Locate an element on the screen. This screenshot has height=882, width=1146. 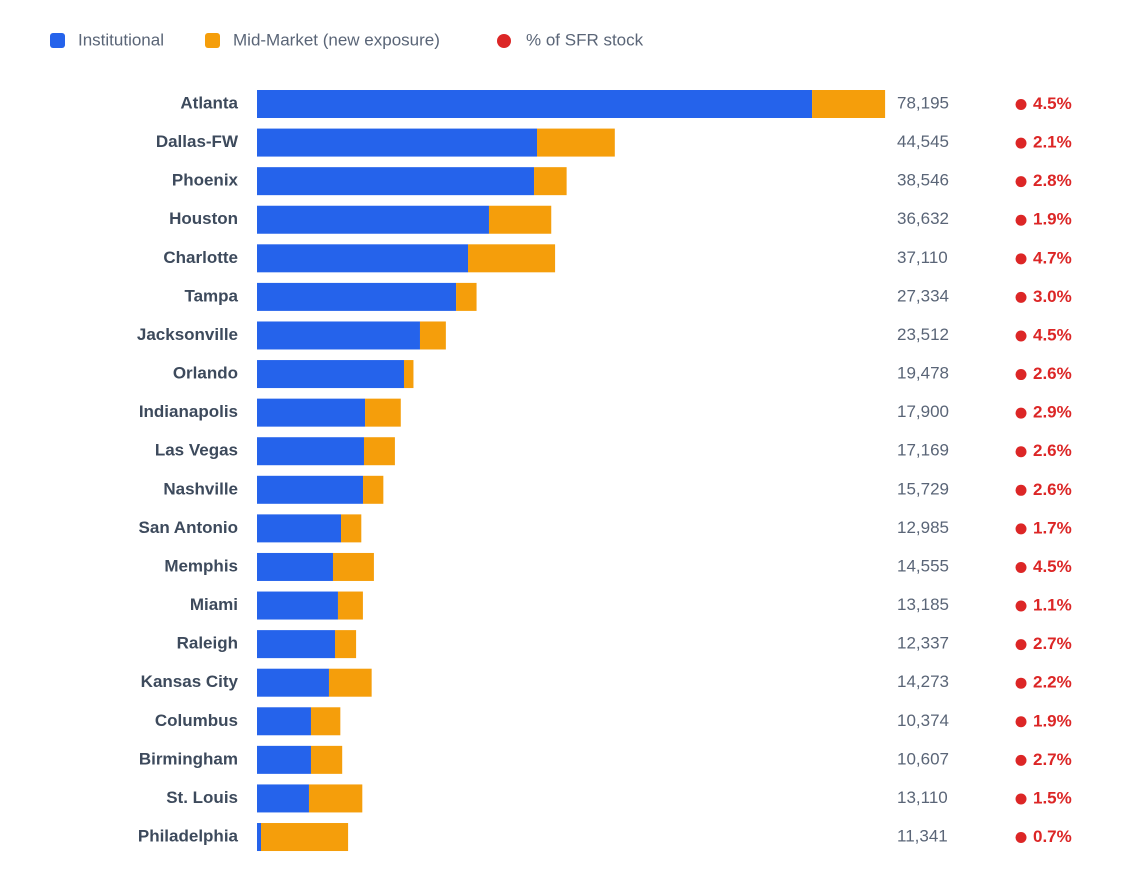
share-label: 2.9% is located at coordinates (1052, 412).